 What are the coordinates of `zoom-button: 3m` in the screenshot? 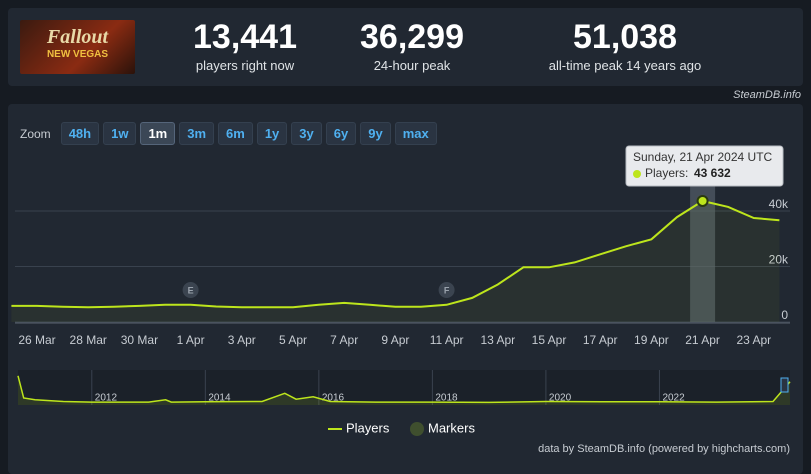 It's located at (197, 133).